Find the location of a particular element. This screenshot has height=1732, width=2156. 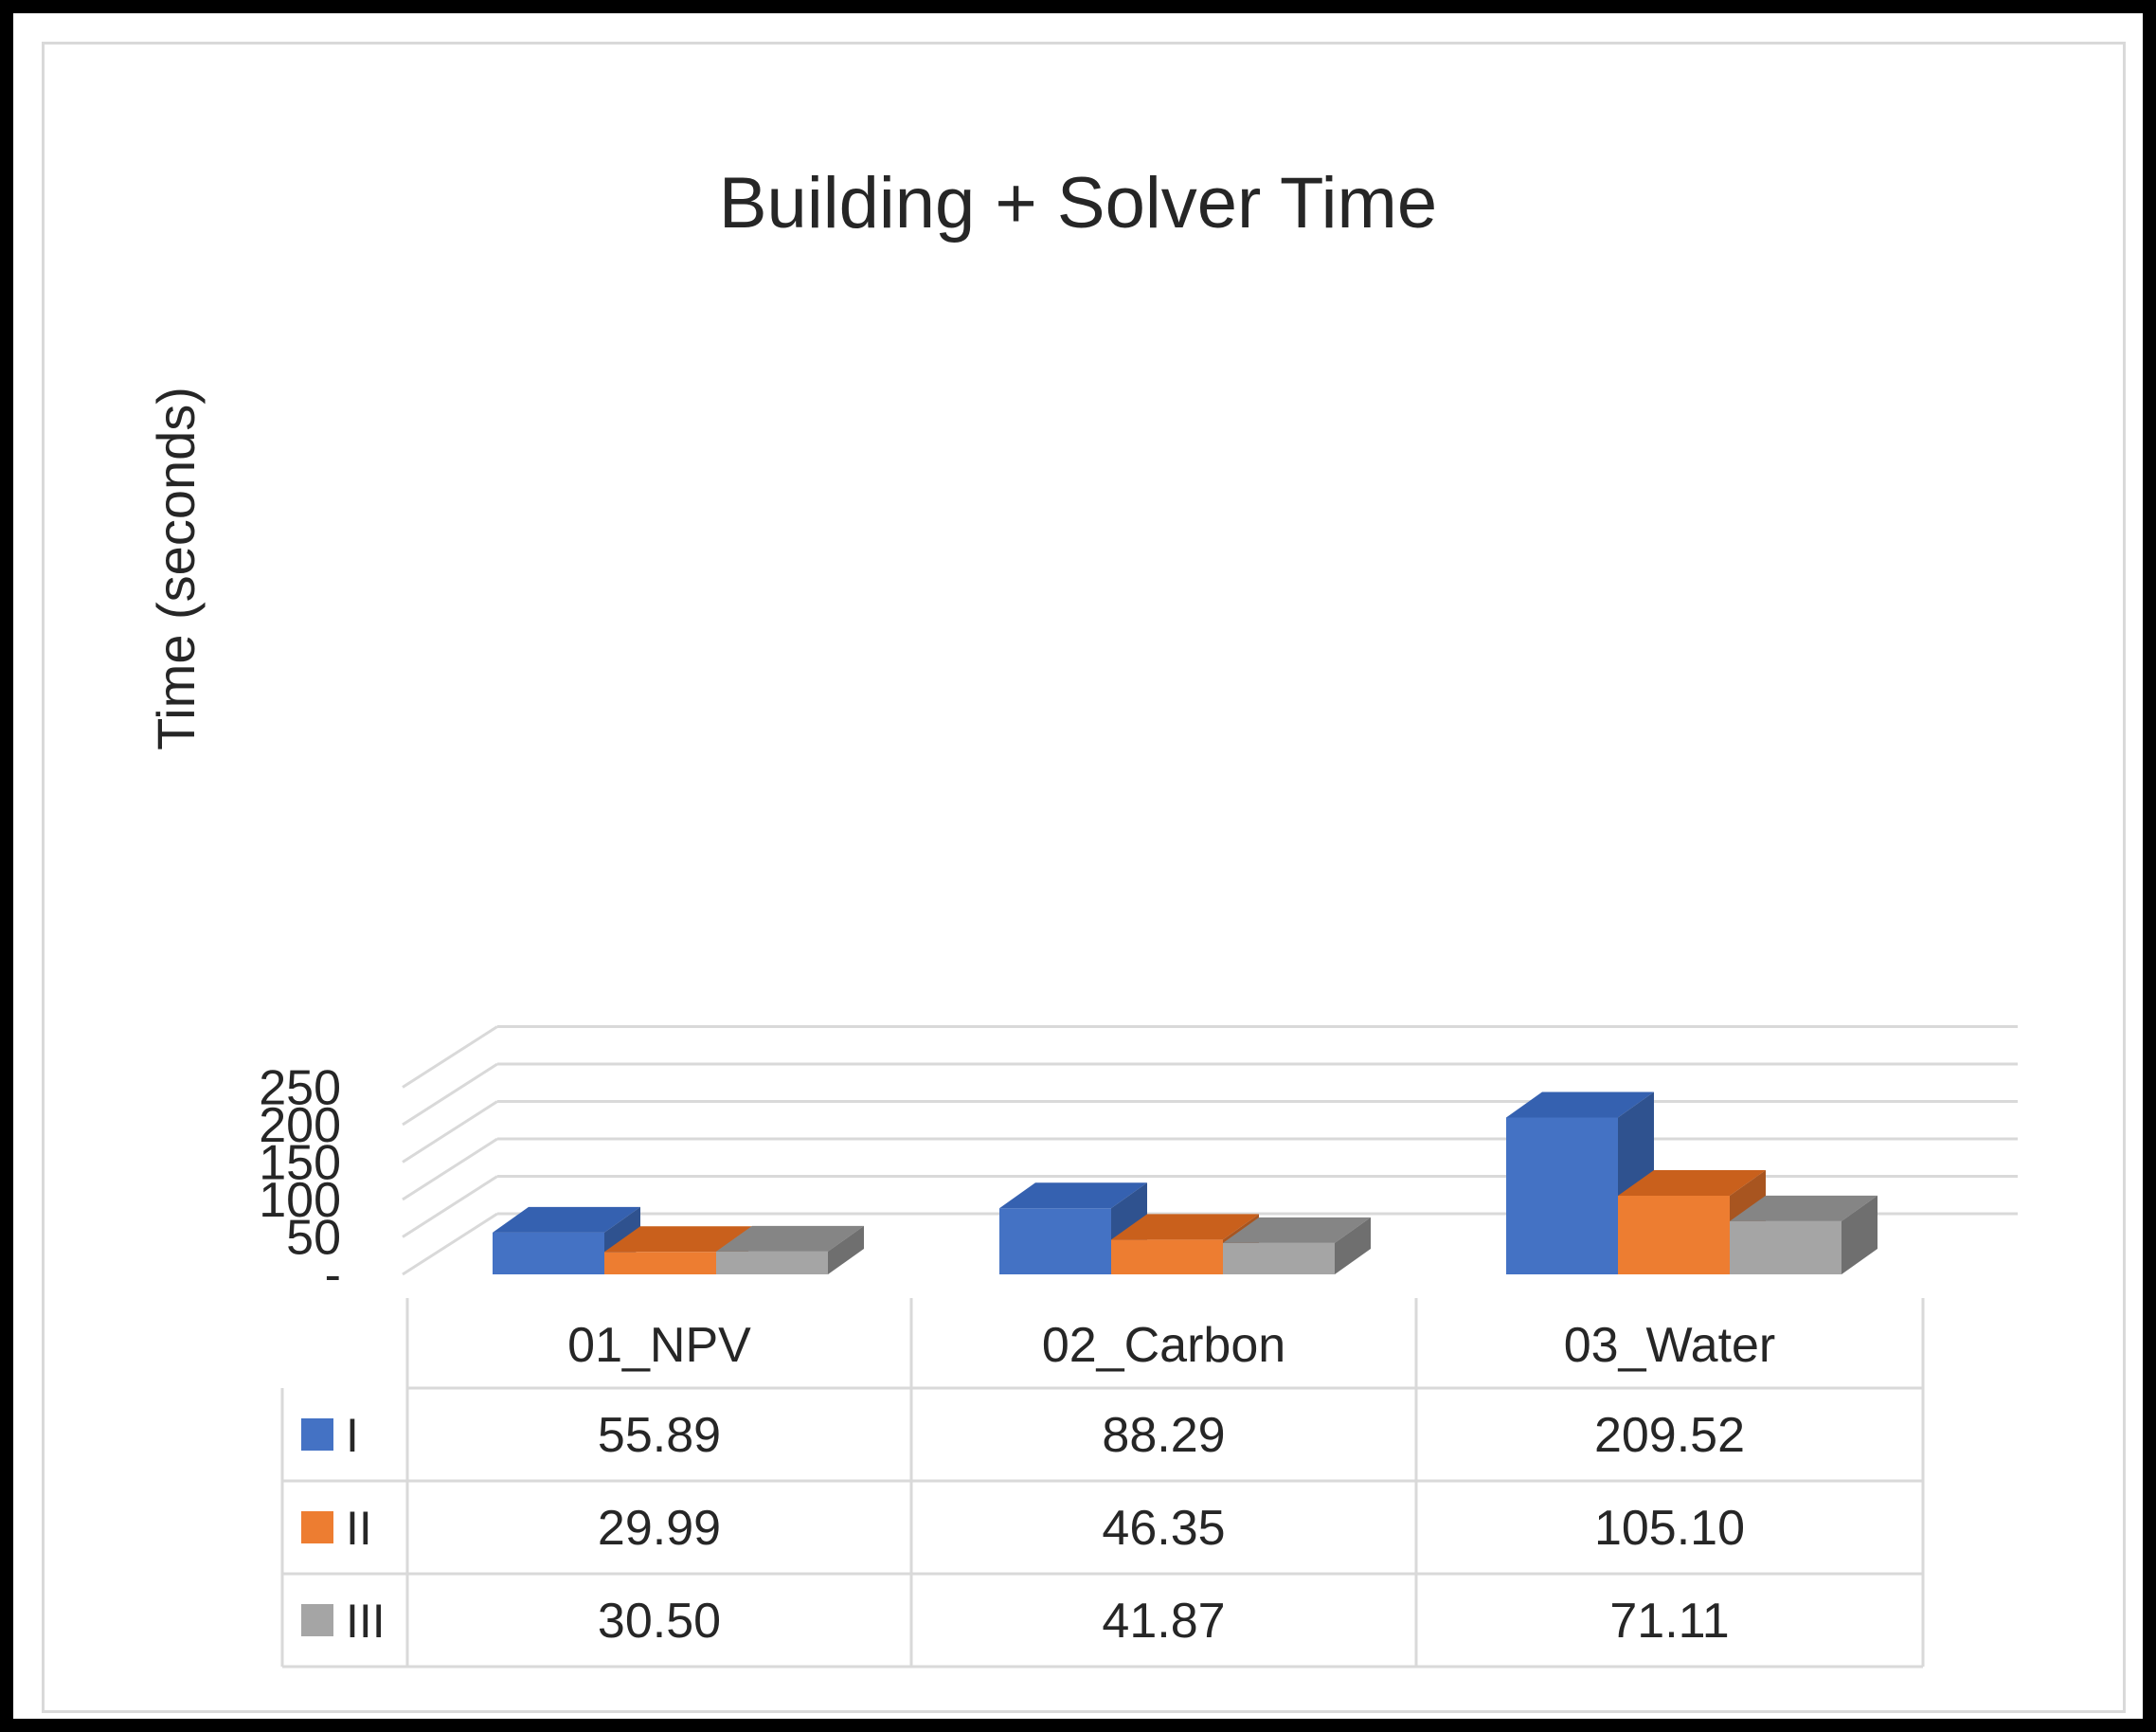

table-cell: 88.29 is located at coordinates (1164, 1435).